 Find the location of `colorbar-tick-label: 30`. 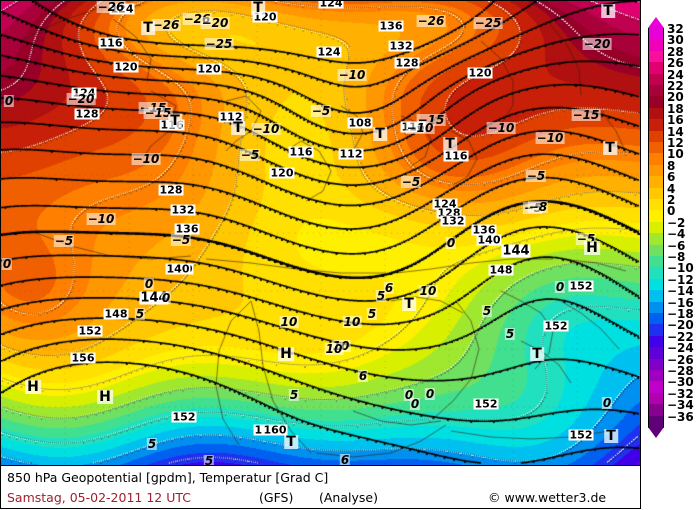

colorbar-tick-label: 30 is located at coordinates (675, 40).